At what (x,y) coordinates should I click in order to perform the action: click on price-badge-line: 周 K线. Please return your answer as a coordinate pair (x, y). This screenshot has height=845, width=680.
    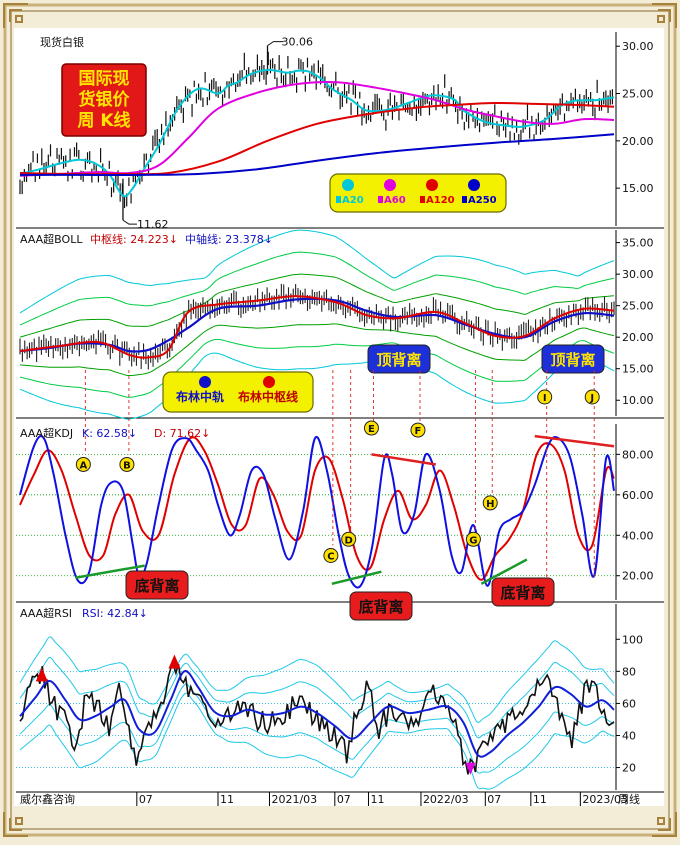
    Looking at the image, I should click on (103, 120).